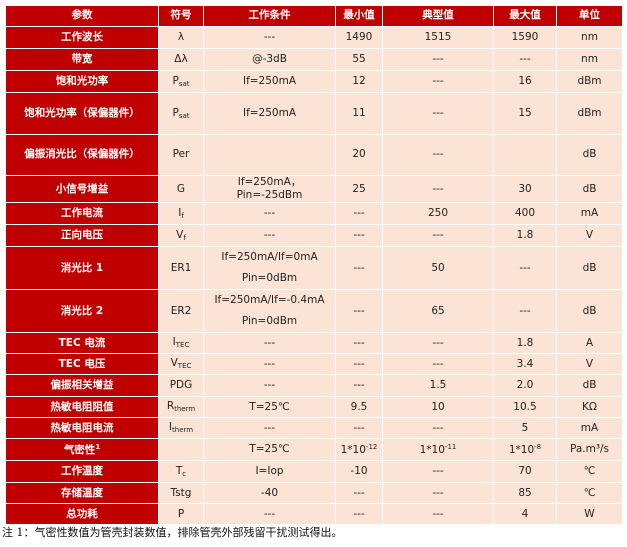 The width and height of the screenshot is (627, 547). I want to click on param-cell: 饱和光功率, so click(82, 81).